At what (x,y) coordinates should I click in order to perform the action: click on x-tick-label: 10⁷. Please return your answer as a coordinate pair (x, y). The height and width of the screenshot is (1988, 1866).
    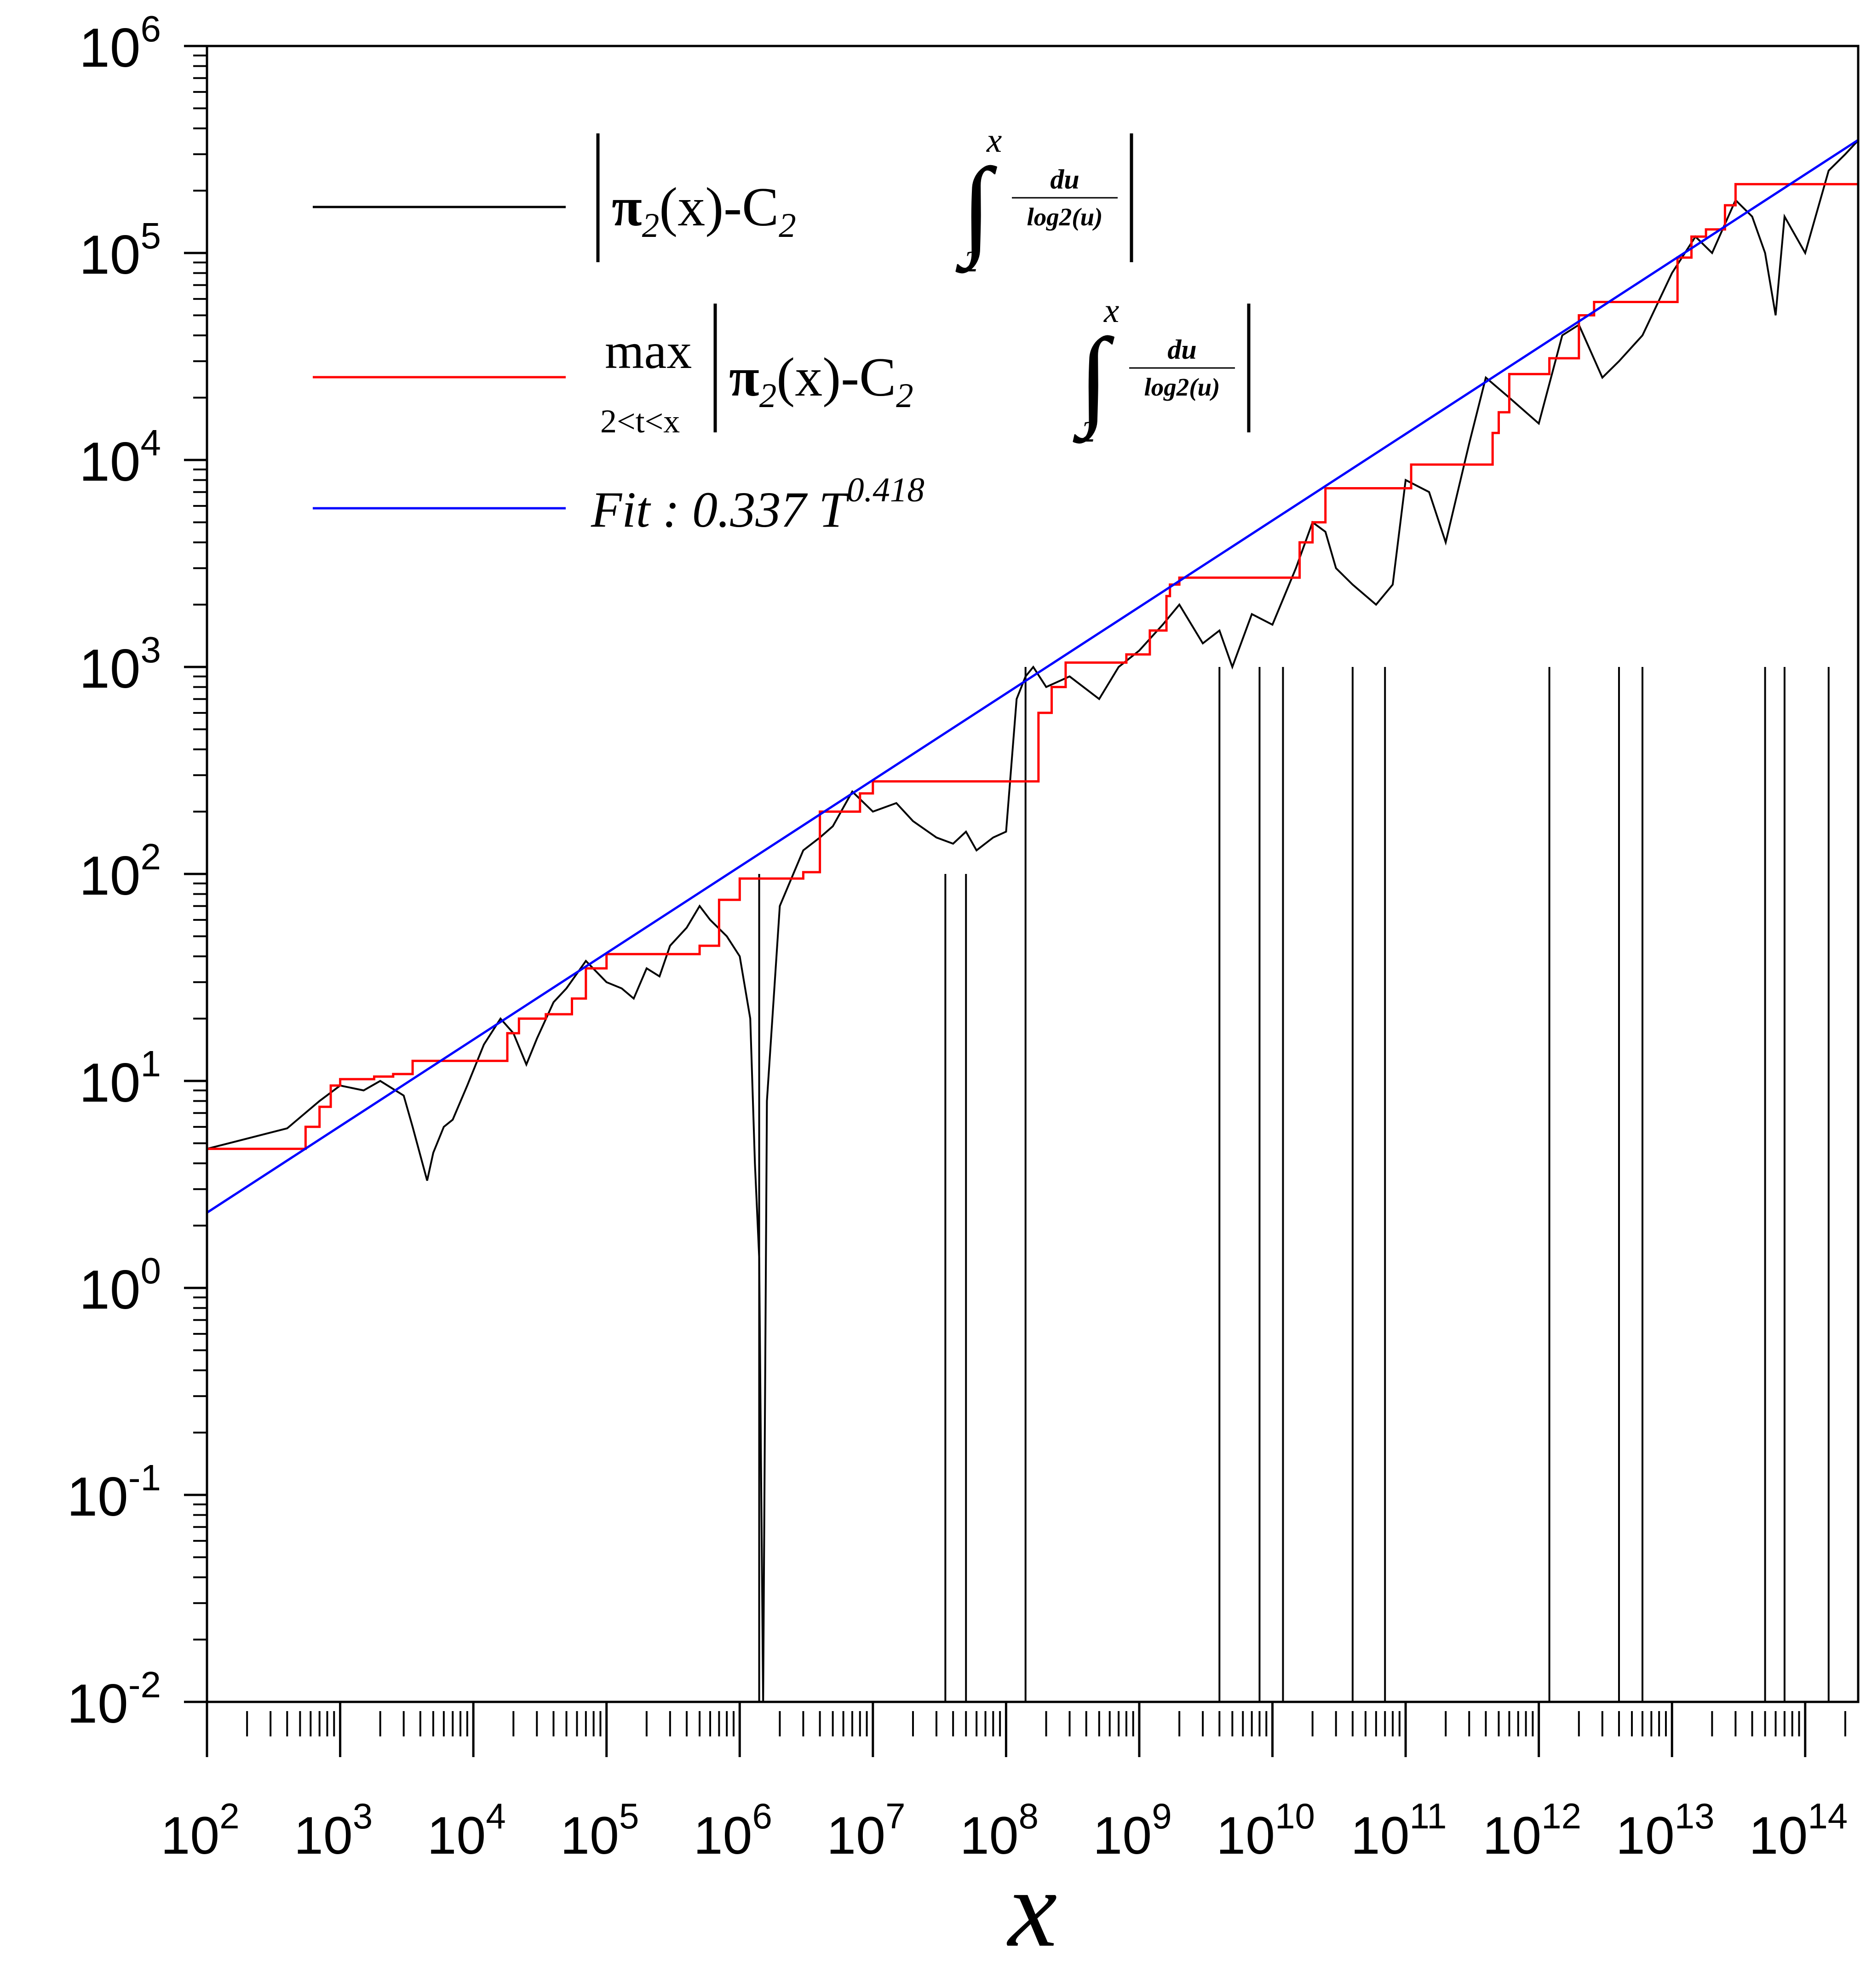
    Looking at the image, I should click on (866, 1830).